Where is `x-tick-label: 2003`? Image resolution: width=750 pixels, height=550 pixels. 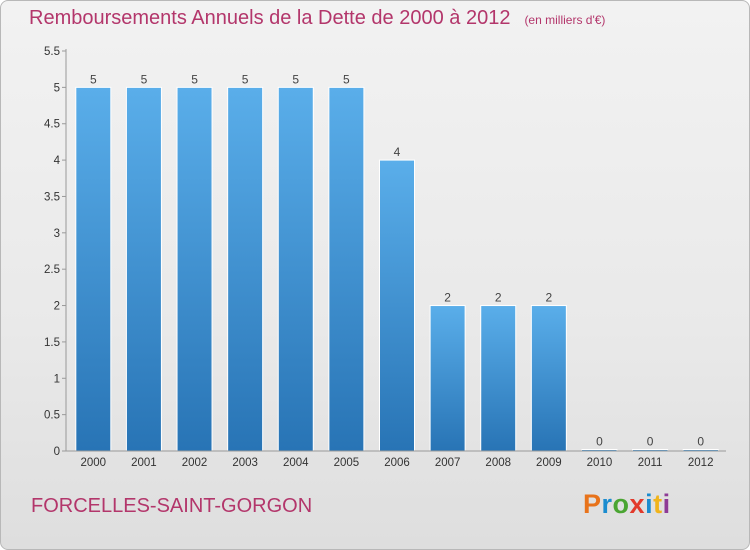 x-tick-label: 2003 is located at coordinates (245, 463).